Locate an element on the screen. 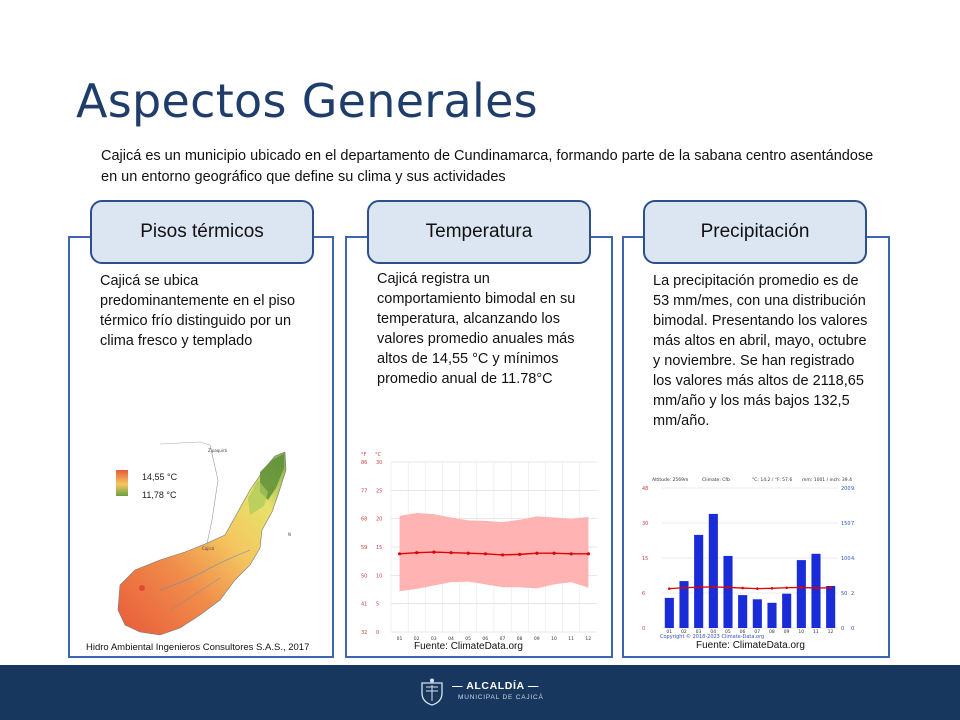  tab-pisos-termicos: Pisos térmicos is located at coordinates (202, 232).